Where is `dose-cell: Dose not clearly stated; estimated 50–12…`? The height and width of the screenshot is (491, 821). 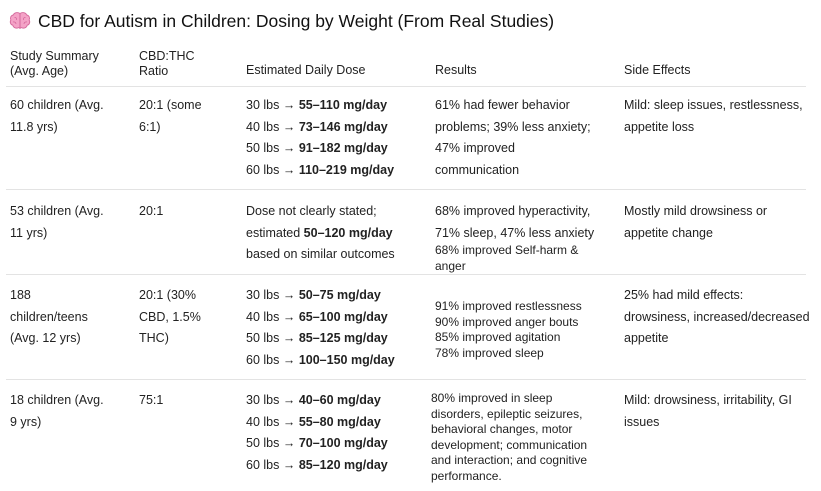 dose-cell: Dose not clearly stated; estimated 50–12… is located at coordinates (320, 232).